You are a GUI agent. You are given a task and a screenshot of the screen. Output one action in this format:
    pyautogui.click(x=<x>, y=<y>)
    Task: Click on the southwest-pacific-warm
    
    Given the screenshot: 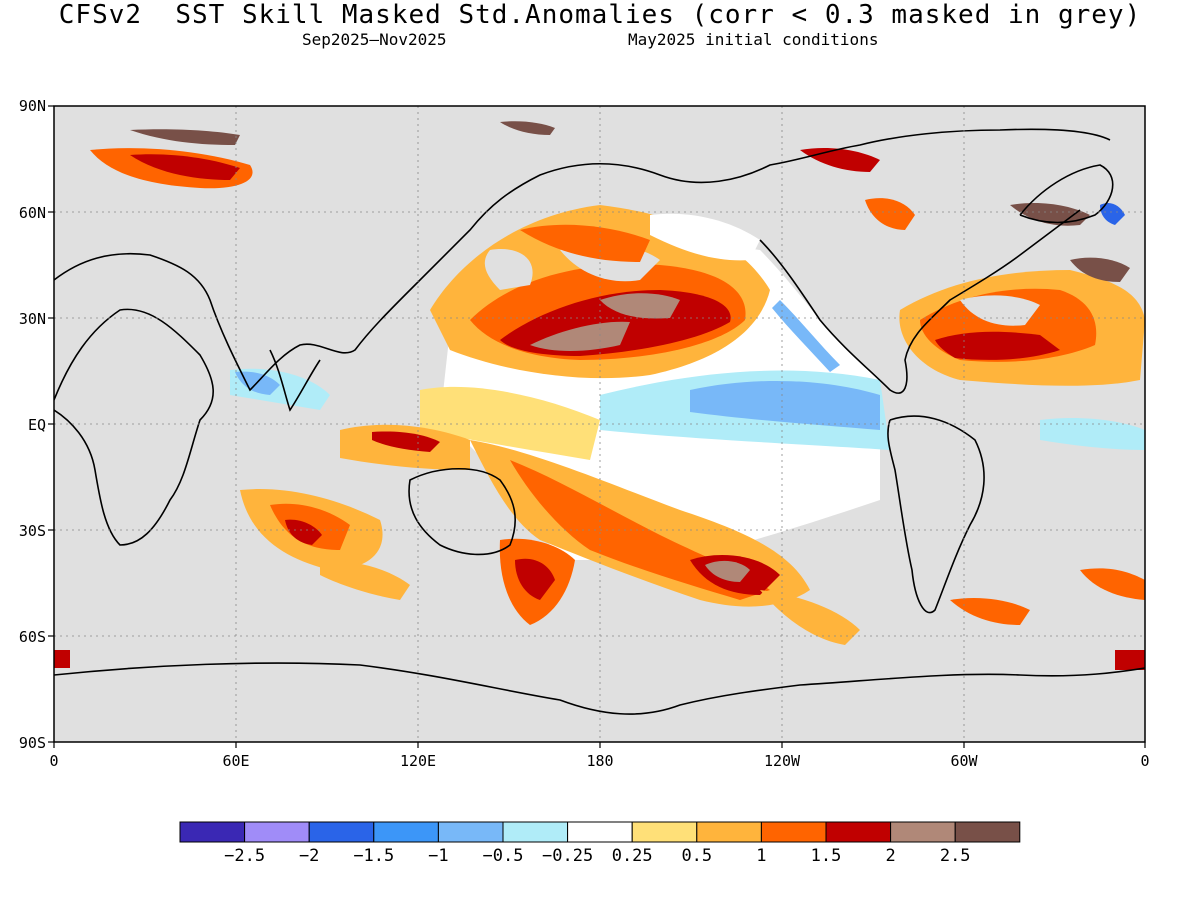 What is the action you would take?
    pyautogui.click(x=810, y=617)
    